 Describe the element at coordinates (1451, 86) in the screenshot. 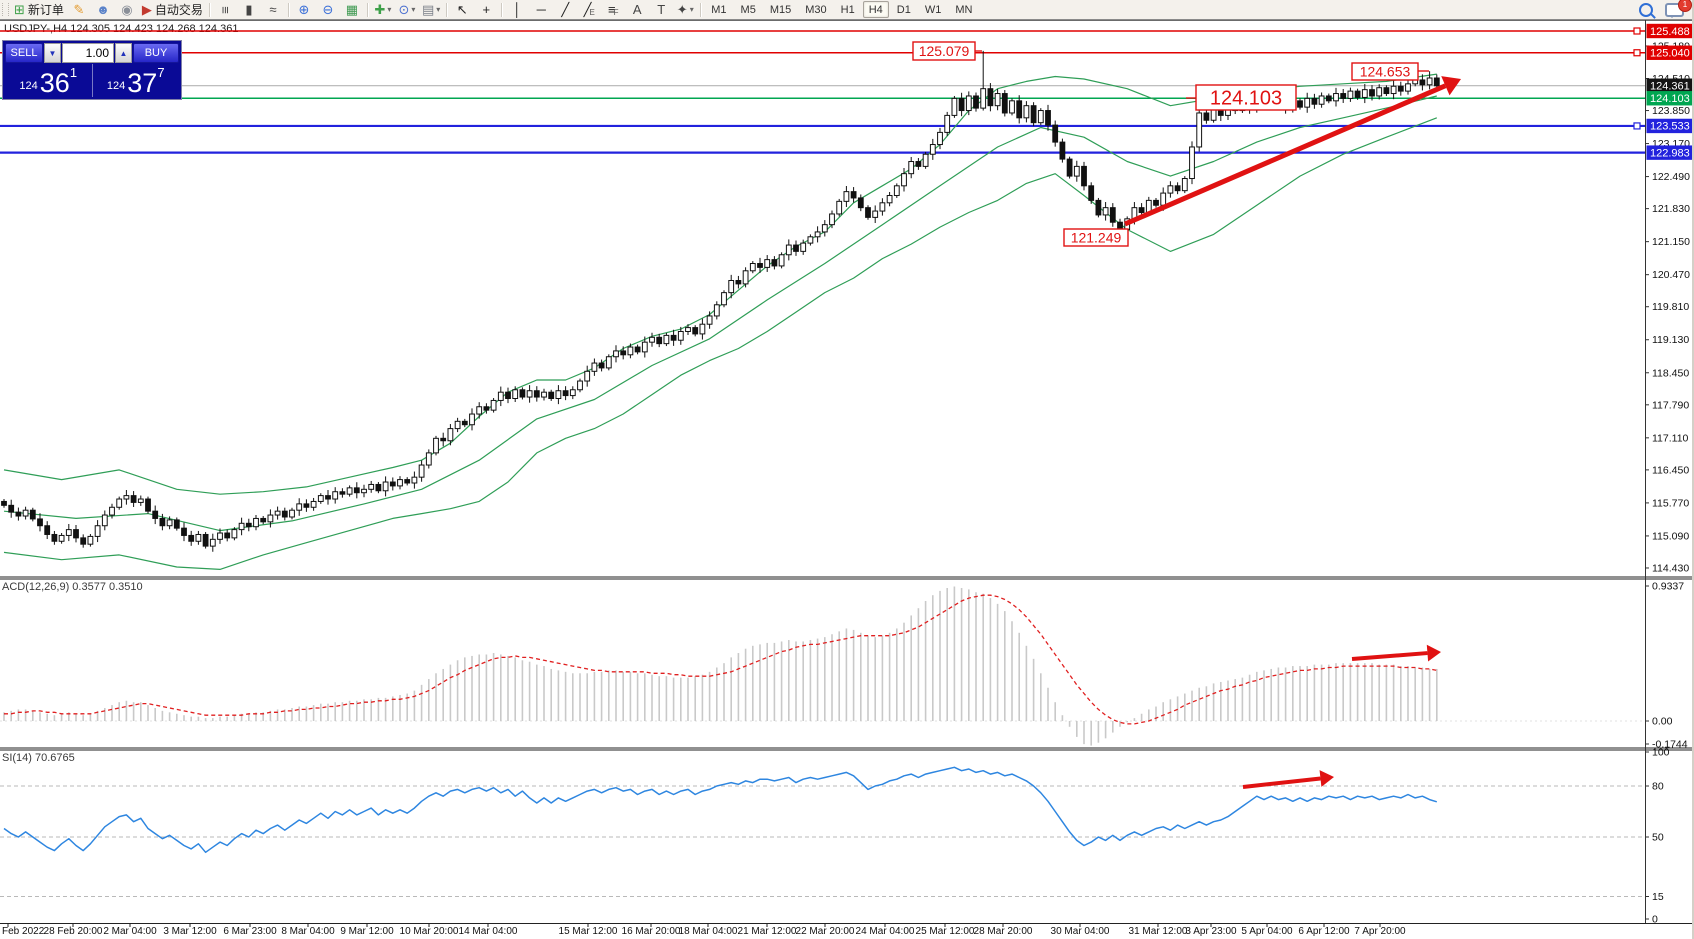

I see `main-trend-arrow-head` at that location.